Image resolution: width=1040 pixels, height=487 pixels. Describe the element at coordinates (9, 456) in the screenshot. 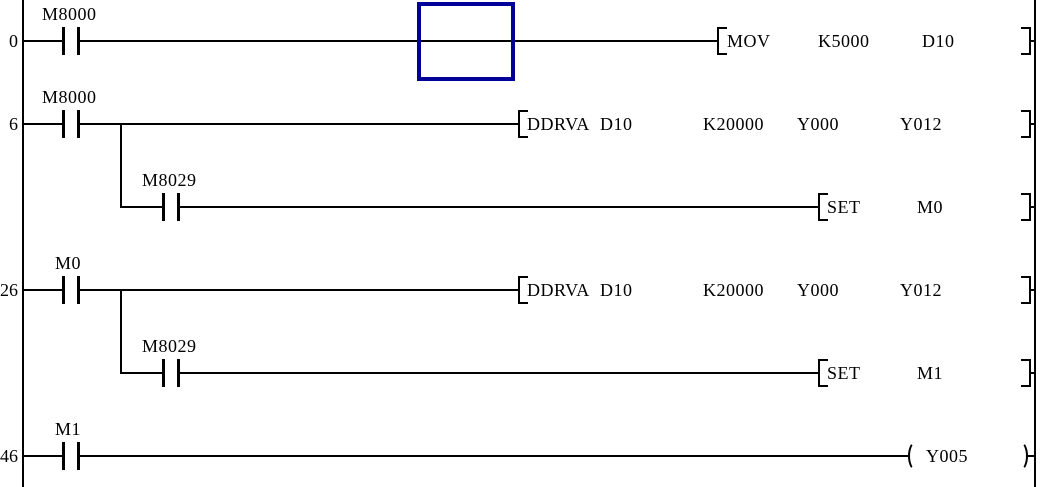

I see `step-number: 46` at that location.